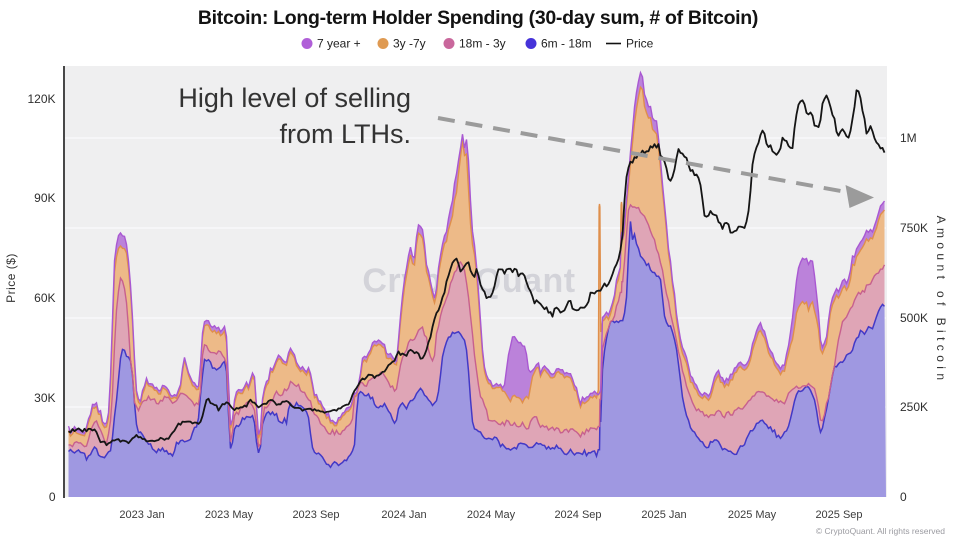 The width and height of the screenshot is (953, 545). Describe the element at coordinates (229, 515) in the screenshot. I see `svg-text: 2023 May` at that location.